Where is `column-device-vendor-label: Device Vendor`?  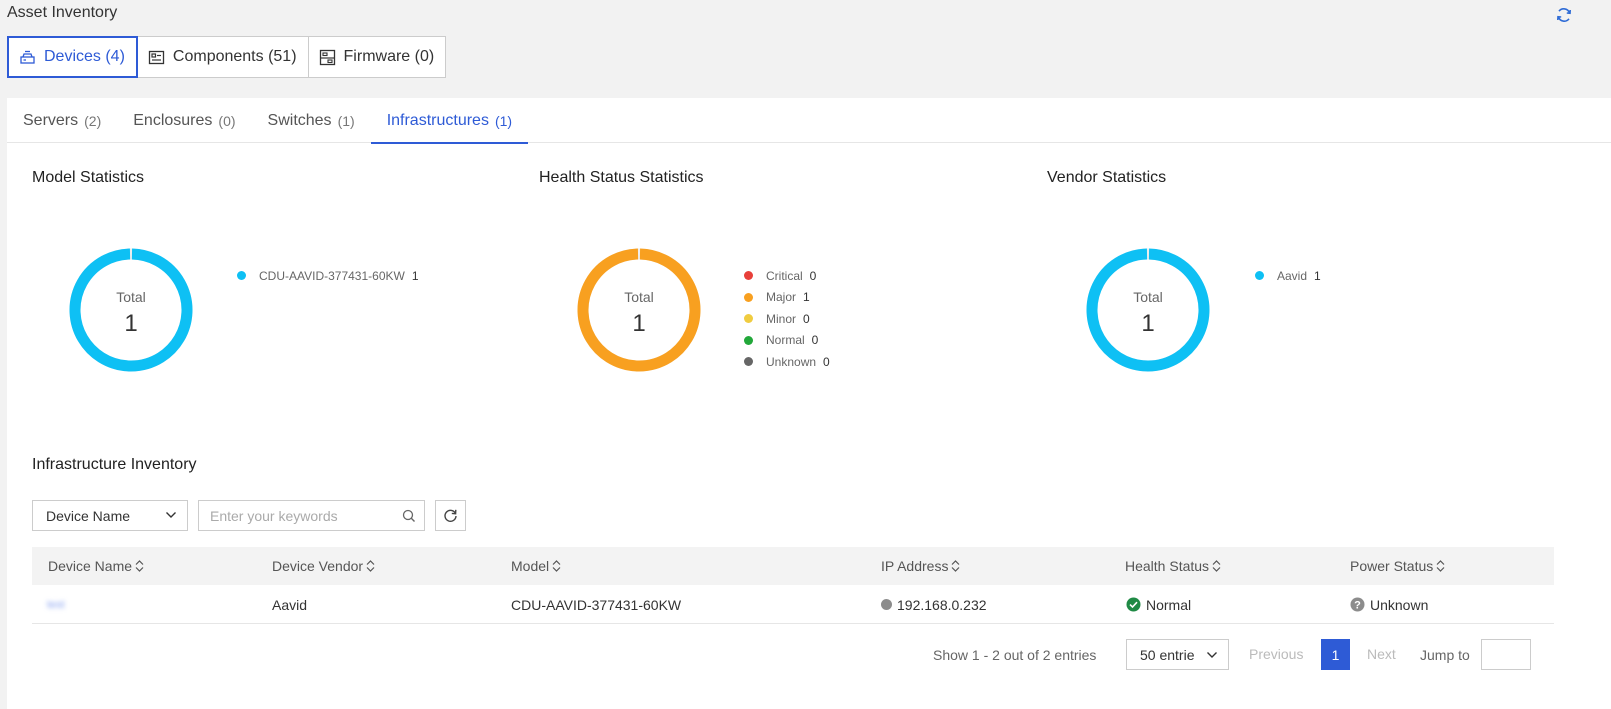
column-device-vendor-label: Device Vendor is located at coordinates (318, 566).